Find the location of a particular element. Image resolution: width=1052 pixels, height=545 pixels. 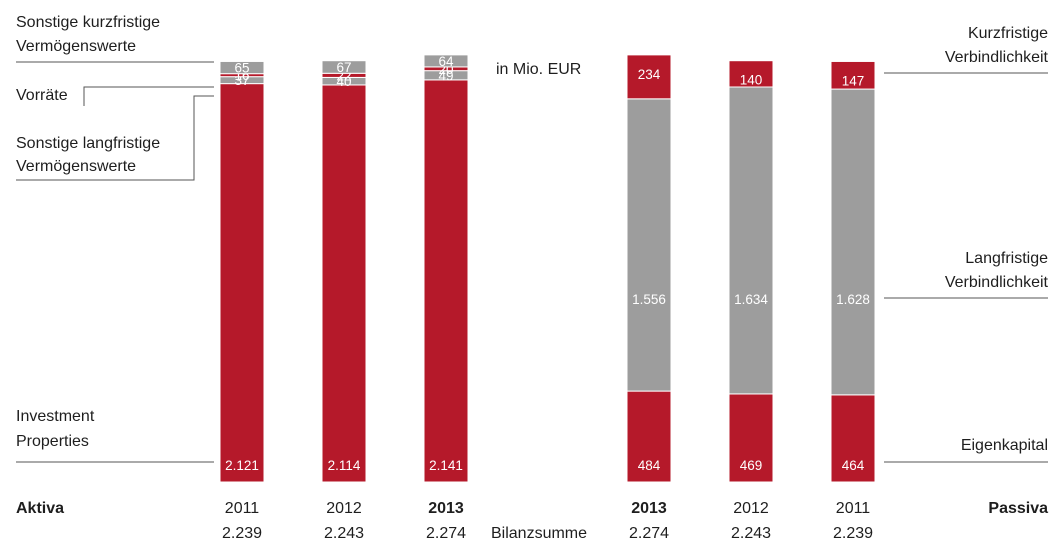

passiva-bar-langfristige-verbindlichkeit-2011 is located at coordinates (853, 242).